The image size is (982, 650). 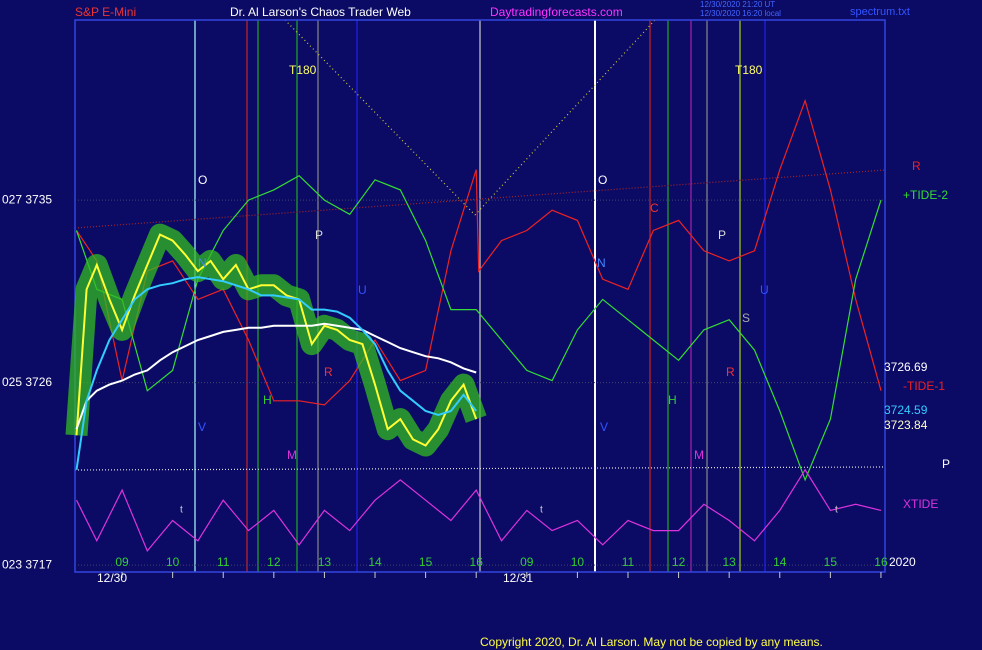 What do you see at coordinates (27, 382) in the screenshot?
I see `y-tick-label: 025 3726` at bounding box center [27, 382].